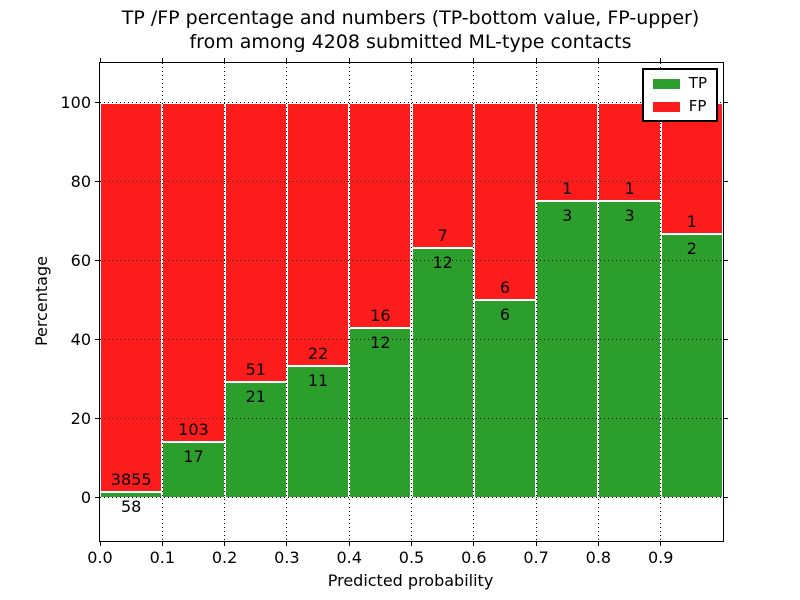 The height and width of the screenshot is (600, 800). What do you see at coordinates (255, 397) in the screenshot?
I see `bar-count-label-tp: 21` at bounding box center [255, 397].